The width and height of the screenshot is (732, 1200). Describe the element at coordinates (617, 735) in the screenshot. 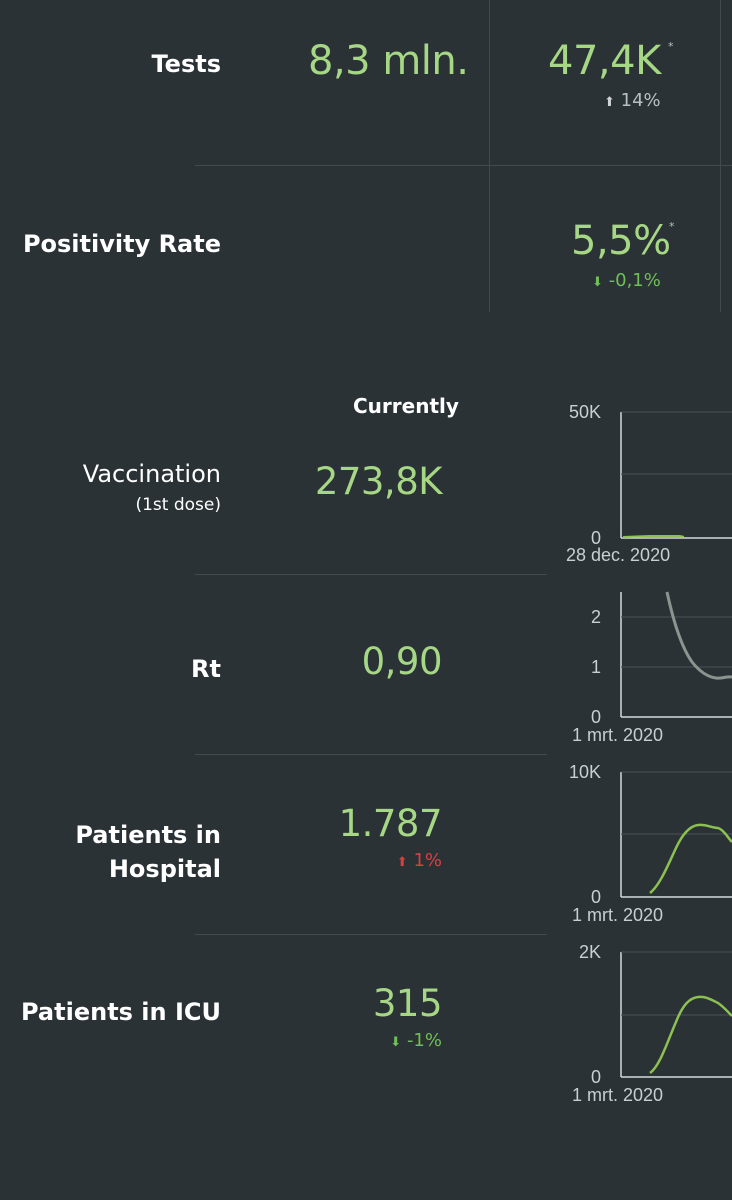

I see `rt-chart-x-start-label: 1 mrt. 2020` at that location.